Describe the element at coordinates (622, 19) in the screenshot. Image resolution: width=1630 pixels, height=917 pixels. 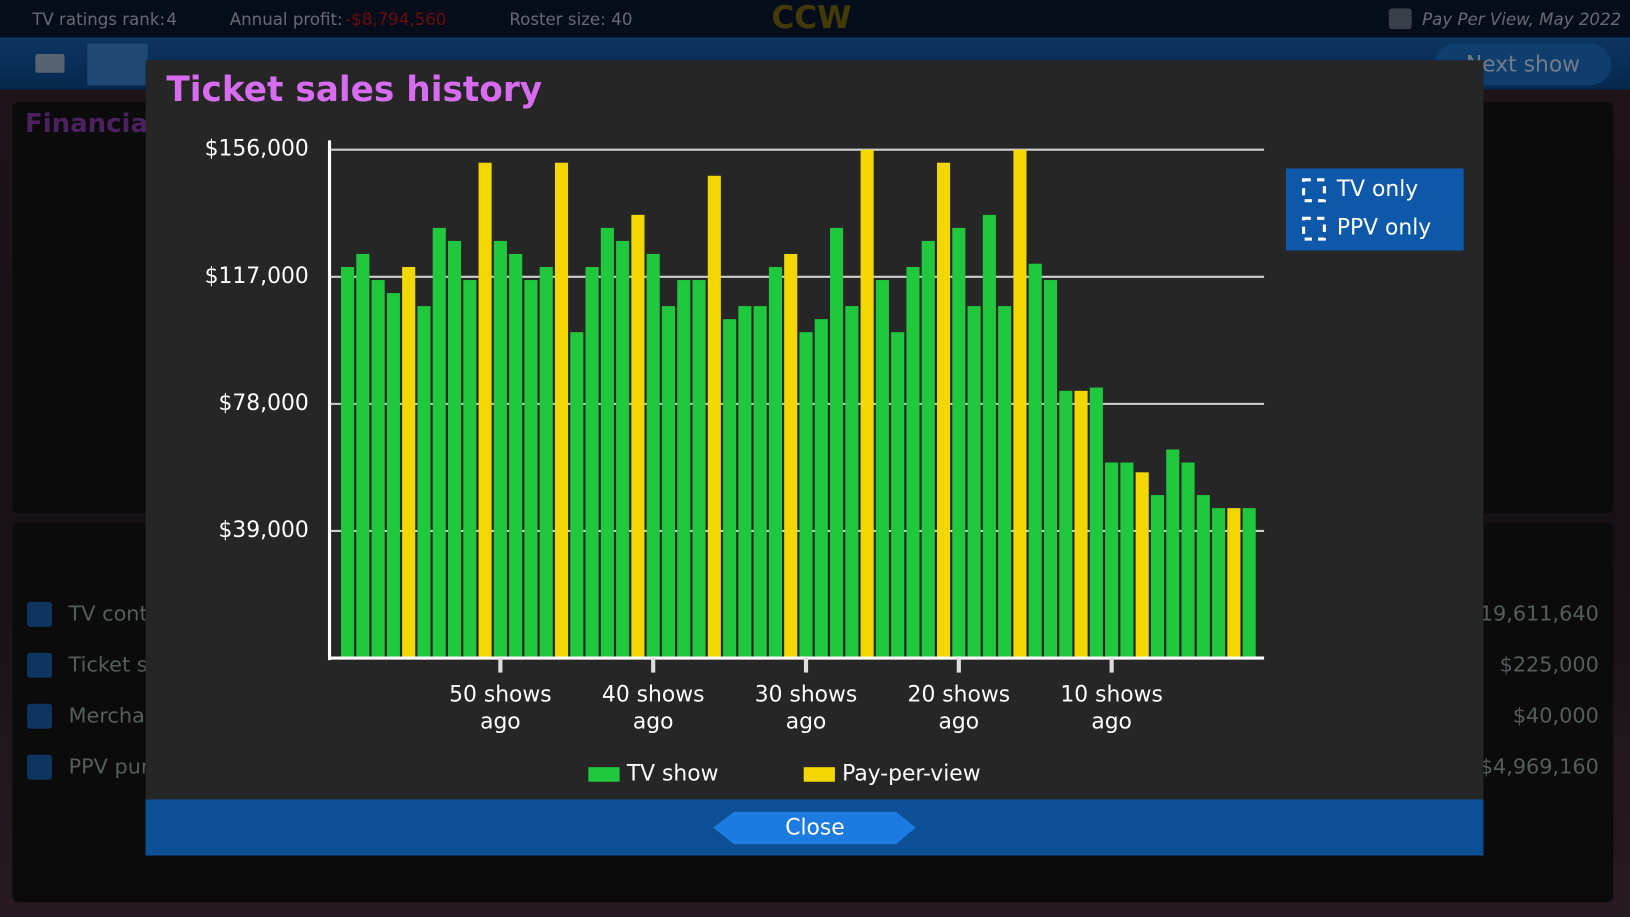
I see `roster: 40` at that location.